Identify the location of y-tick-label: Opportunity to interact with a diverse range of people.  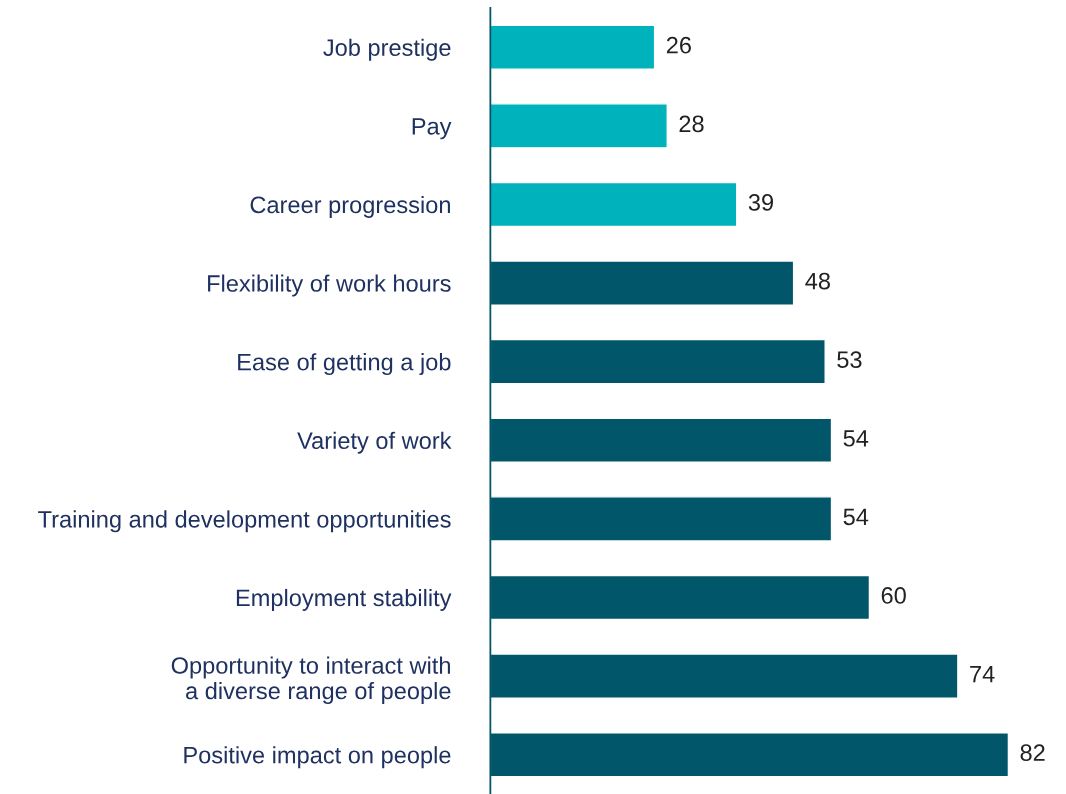
(311, 680).